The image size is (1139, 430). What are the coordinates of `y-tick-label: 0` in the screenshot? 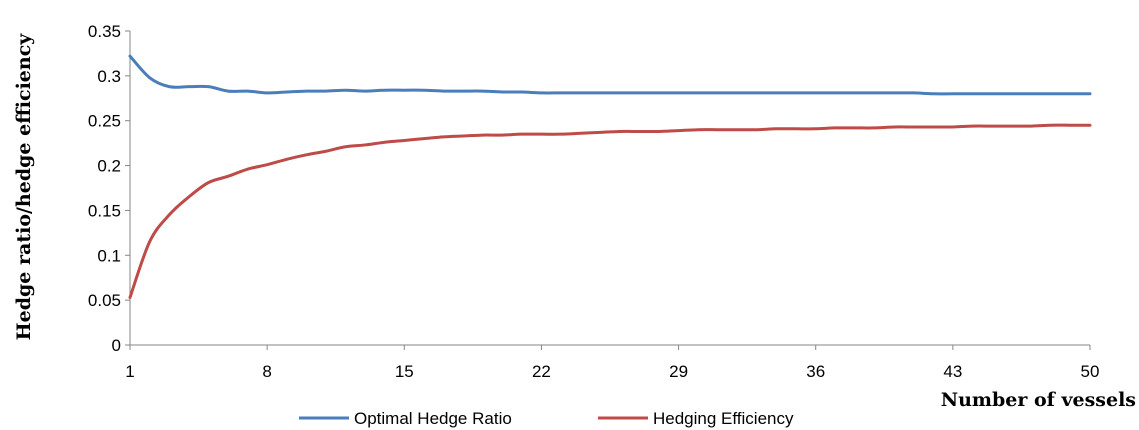 It's located at (116, 345).